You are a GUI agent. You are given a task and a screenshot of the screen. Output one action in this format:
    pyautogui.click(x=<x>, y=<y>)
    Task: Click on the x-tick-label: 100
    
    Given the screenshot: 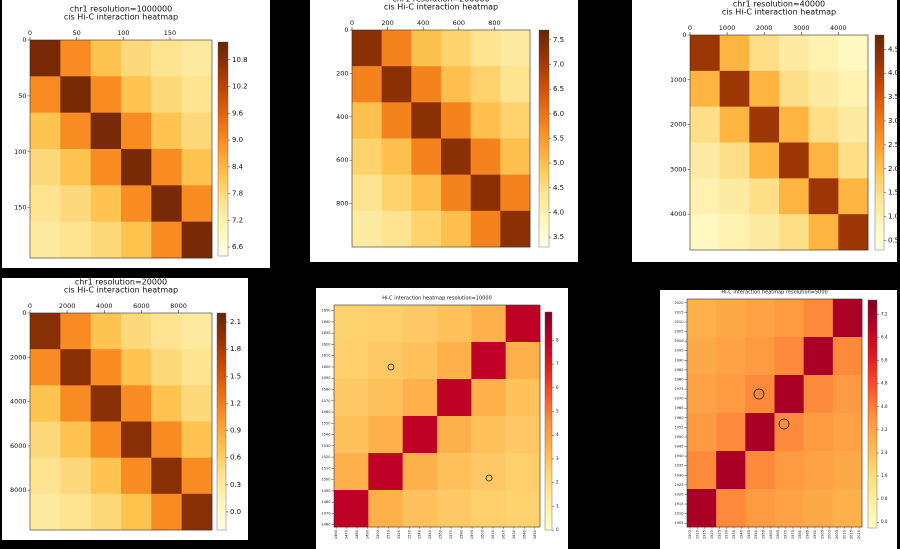 What is the action you would take?
    pyautogui.click(x=123, y=33)
    